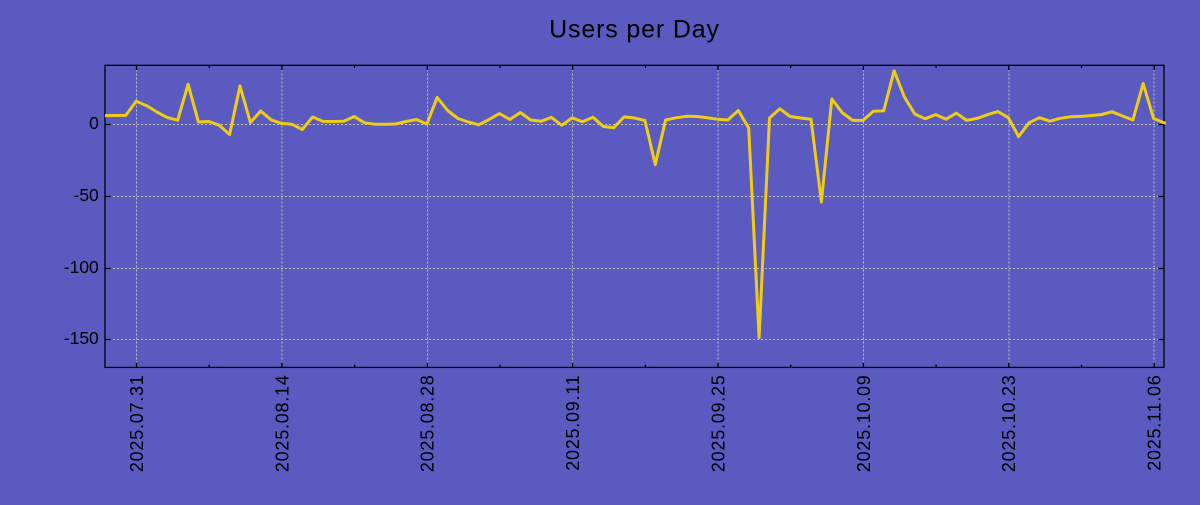  I want to click on svg-text: 2025.08.28, so click(428, 424).